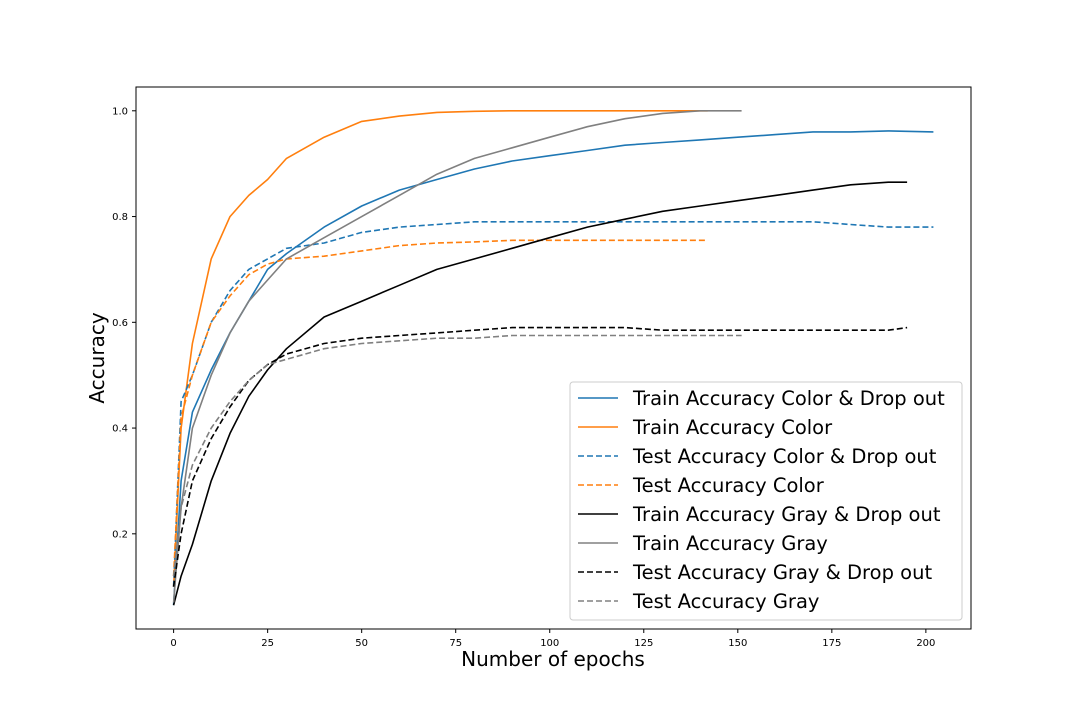  Describe the element at coordinates (120, 217) in the screenshot. I see `y-tick-label: 0.8` at that location.